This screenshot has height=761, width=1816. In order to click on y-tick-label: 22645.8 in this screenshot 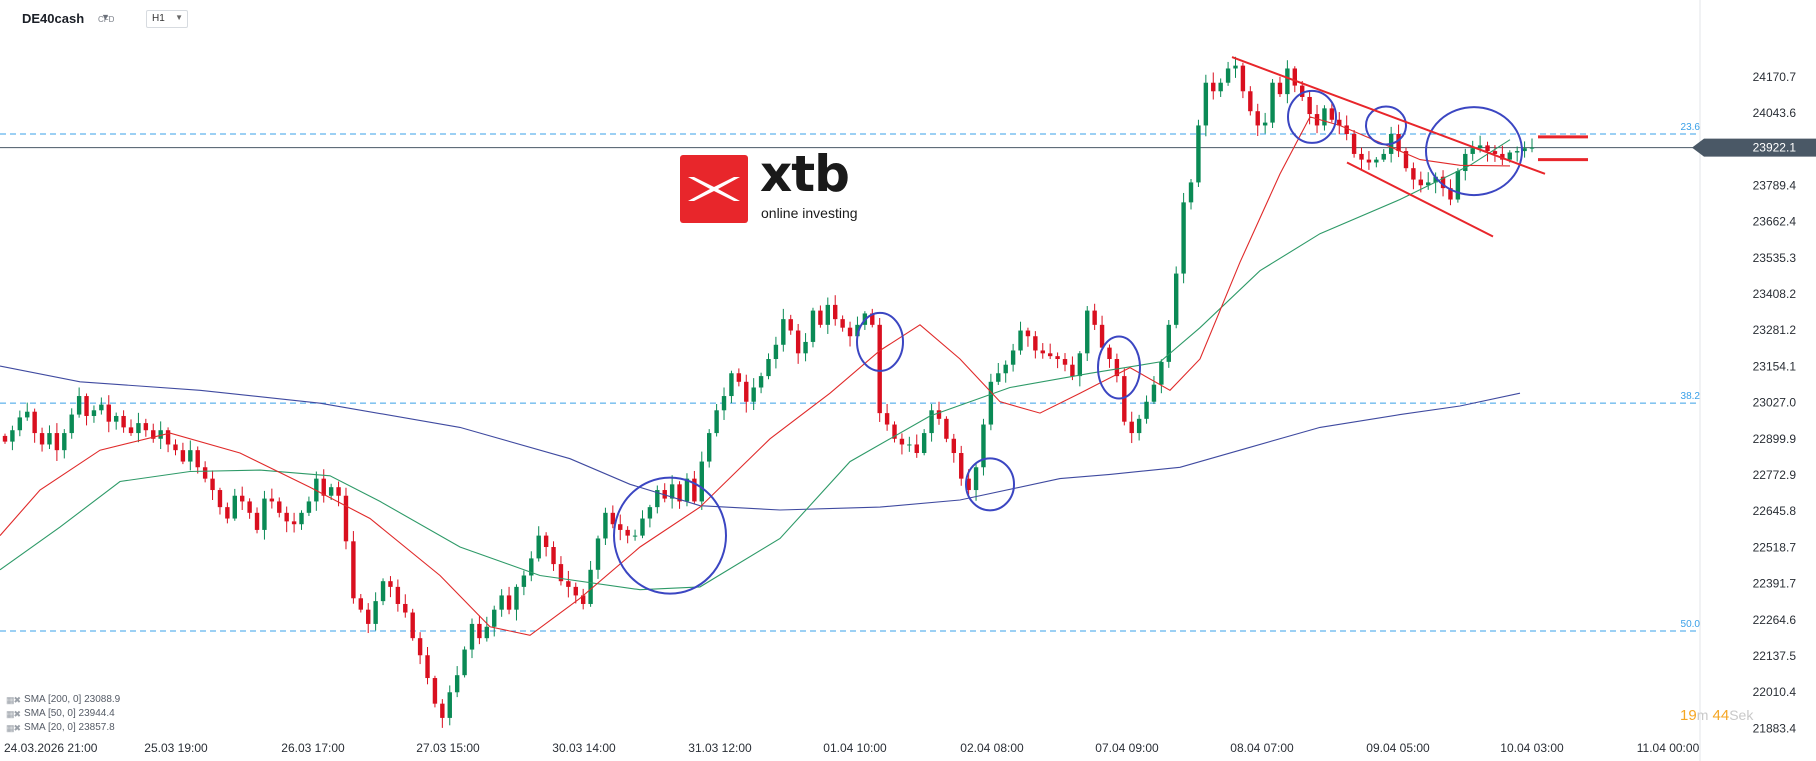, I will do `click(1775, 511)`.